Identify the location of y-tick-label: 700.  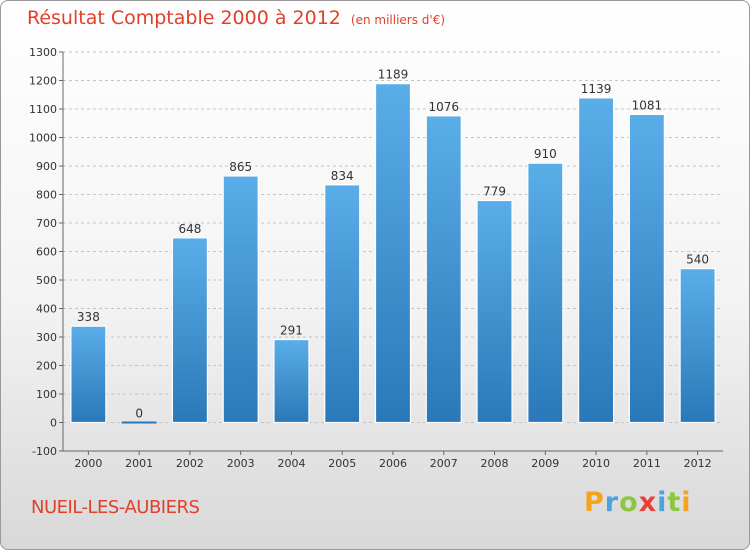
(46, 223).